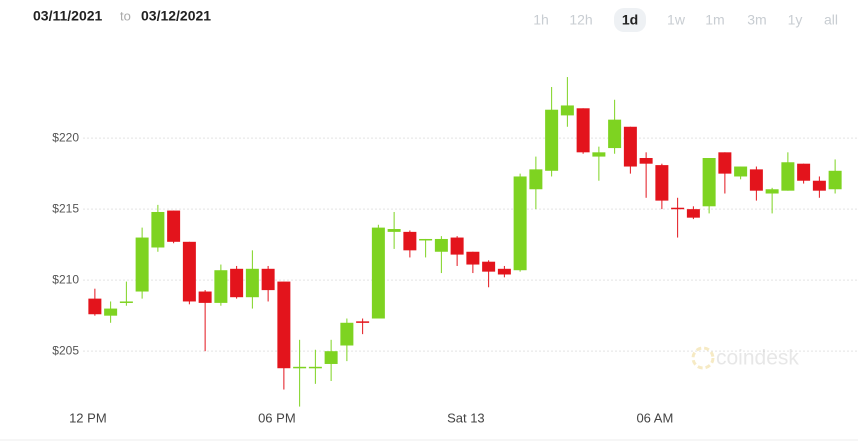  What do you see at coordinates (757, 358) in the screenshot?
I see `watermark-text: coindesk` at bounding box center [757, 358].